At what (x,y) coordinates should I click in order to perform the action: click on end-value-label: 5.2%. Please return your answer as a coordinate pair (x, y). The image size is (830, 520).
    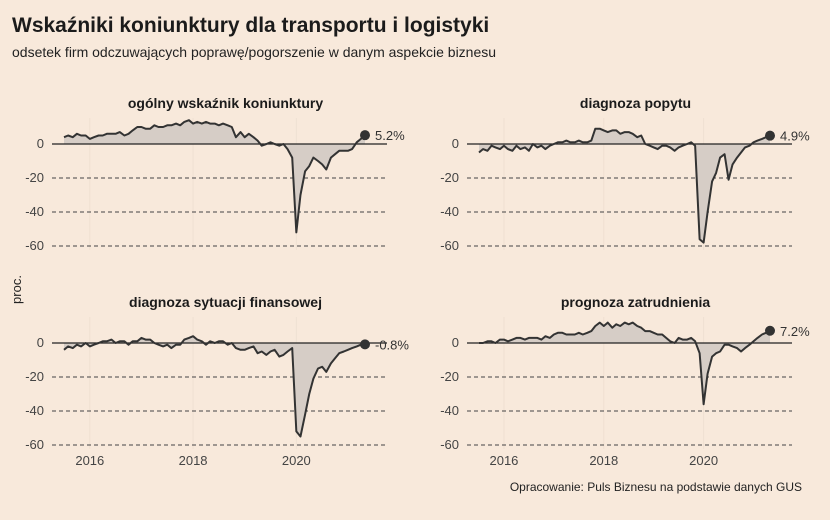
    Looking at the image, I should click on (390, 135).